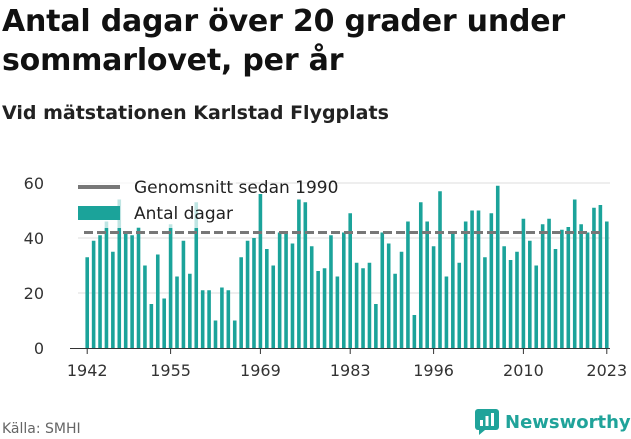  What do you see at coordinates (202, 203) in the screenshot?
I see `legend: Genomsnitt sedan 1990 Antal dagar` at bounding box center [202, 203].